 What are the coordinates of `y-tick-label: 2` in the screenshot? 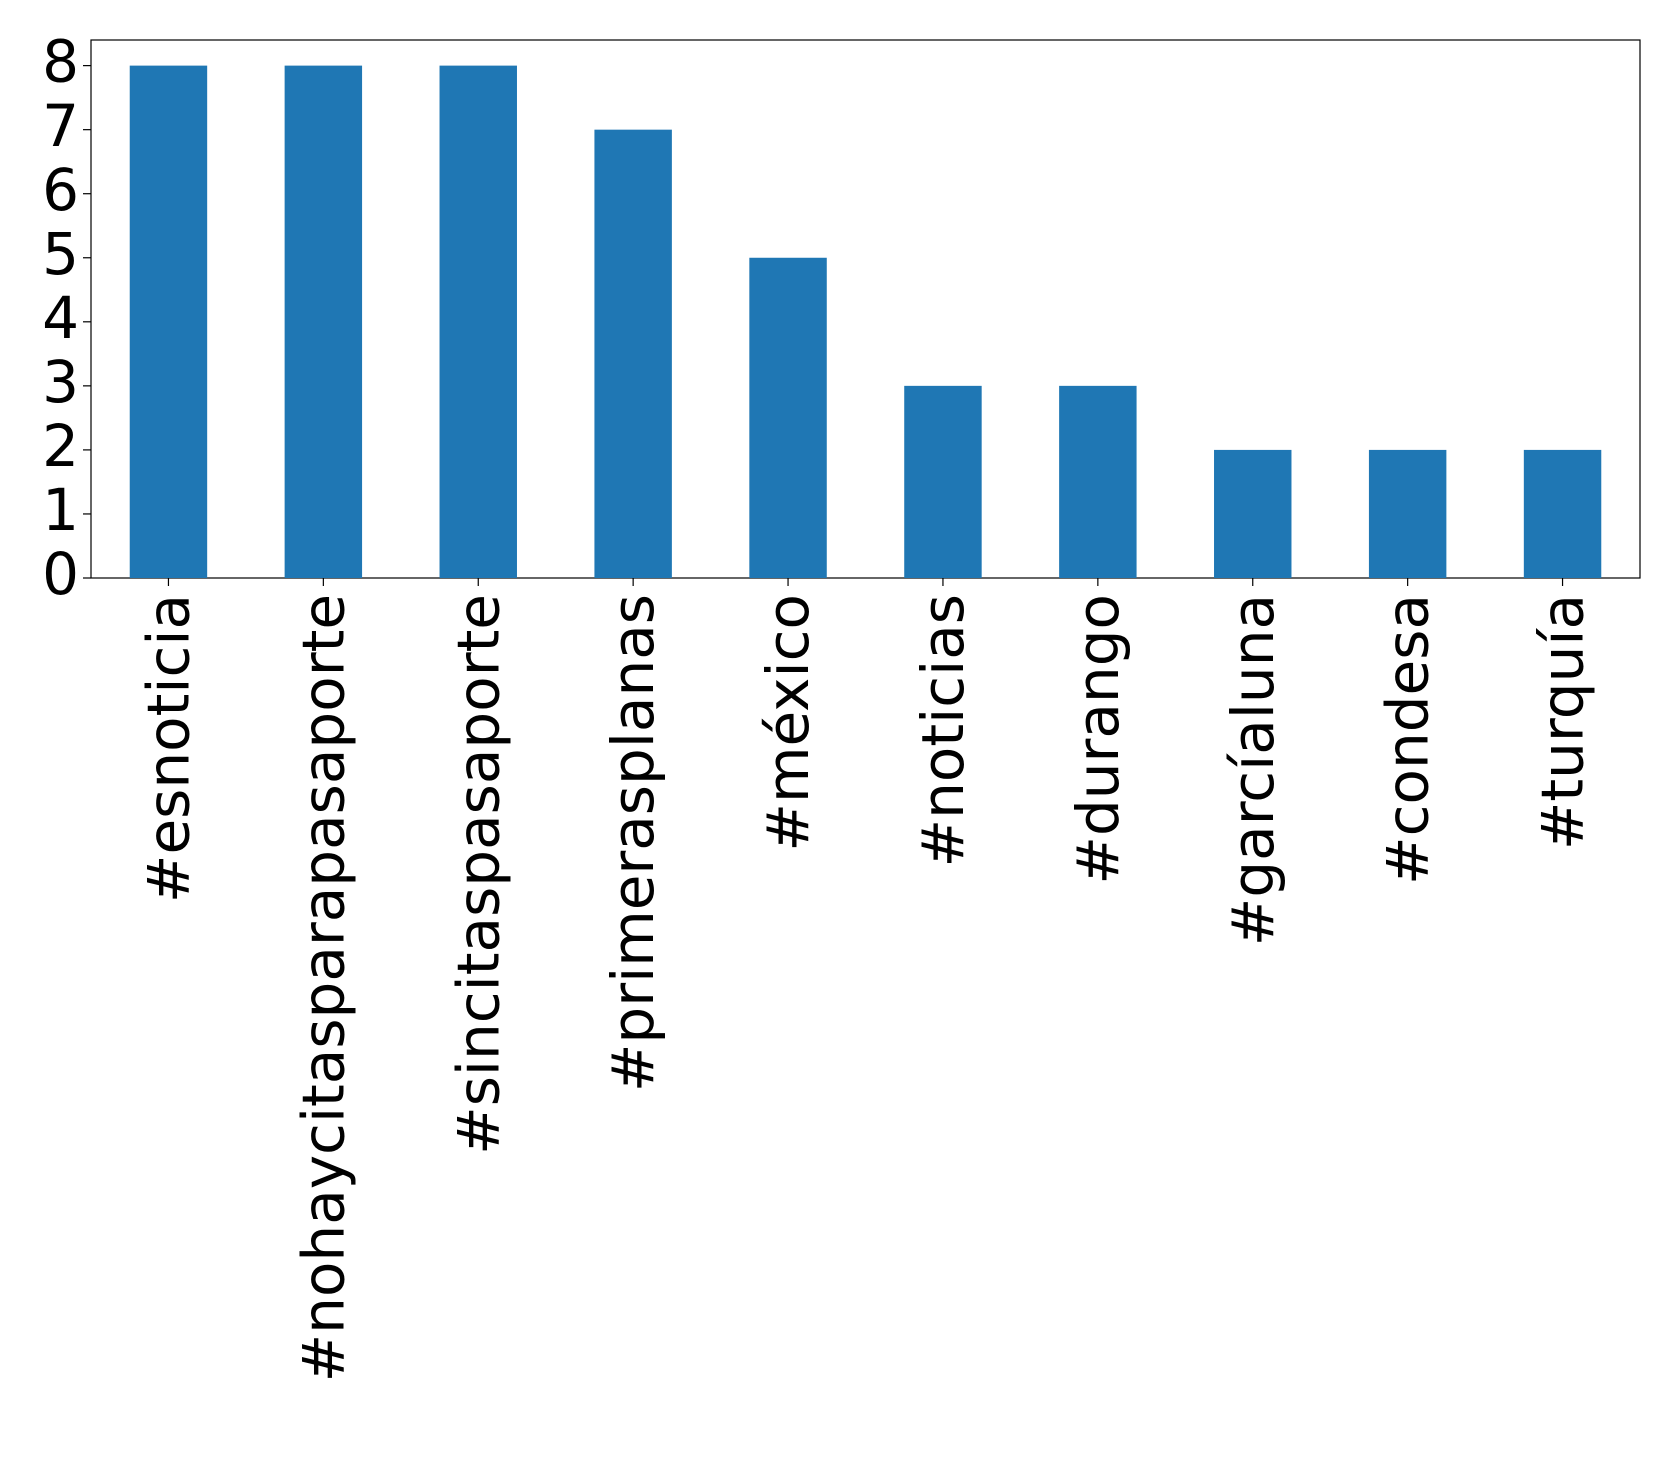 It's located at (60, 446).